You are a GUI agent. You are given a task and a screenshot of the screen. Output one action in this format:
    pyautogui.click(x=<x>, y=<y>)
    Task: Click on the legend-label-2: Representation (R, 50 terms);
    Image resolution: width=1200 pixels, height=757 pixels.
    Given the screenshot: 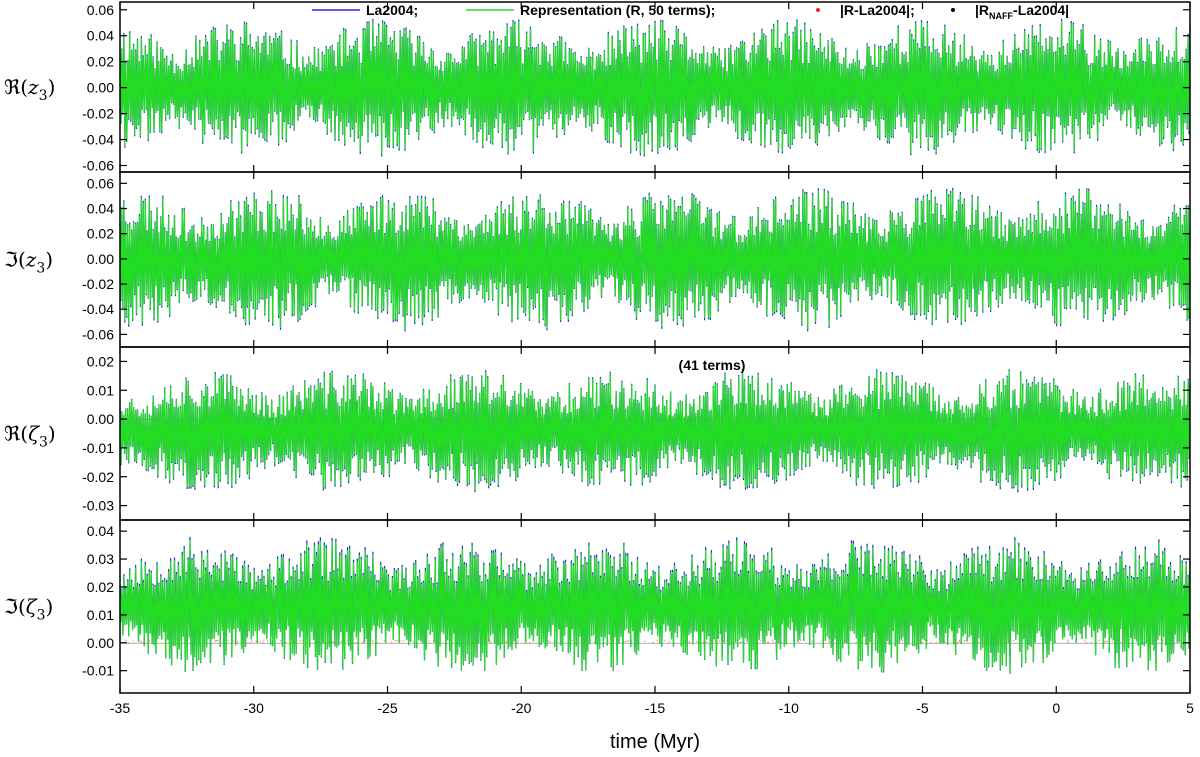 What is the action you would take?
    pyautogui.click(x=617, y=10)
    